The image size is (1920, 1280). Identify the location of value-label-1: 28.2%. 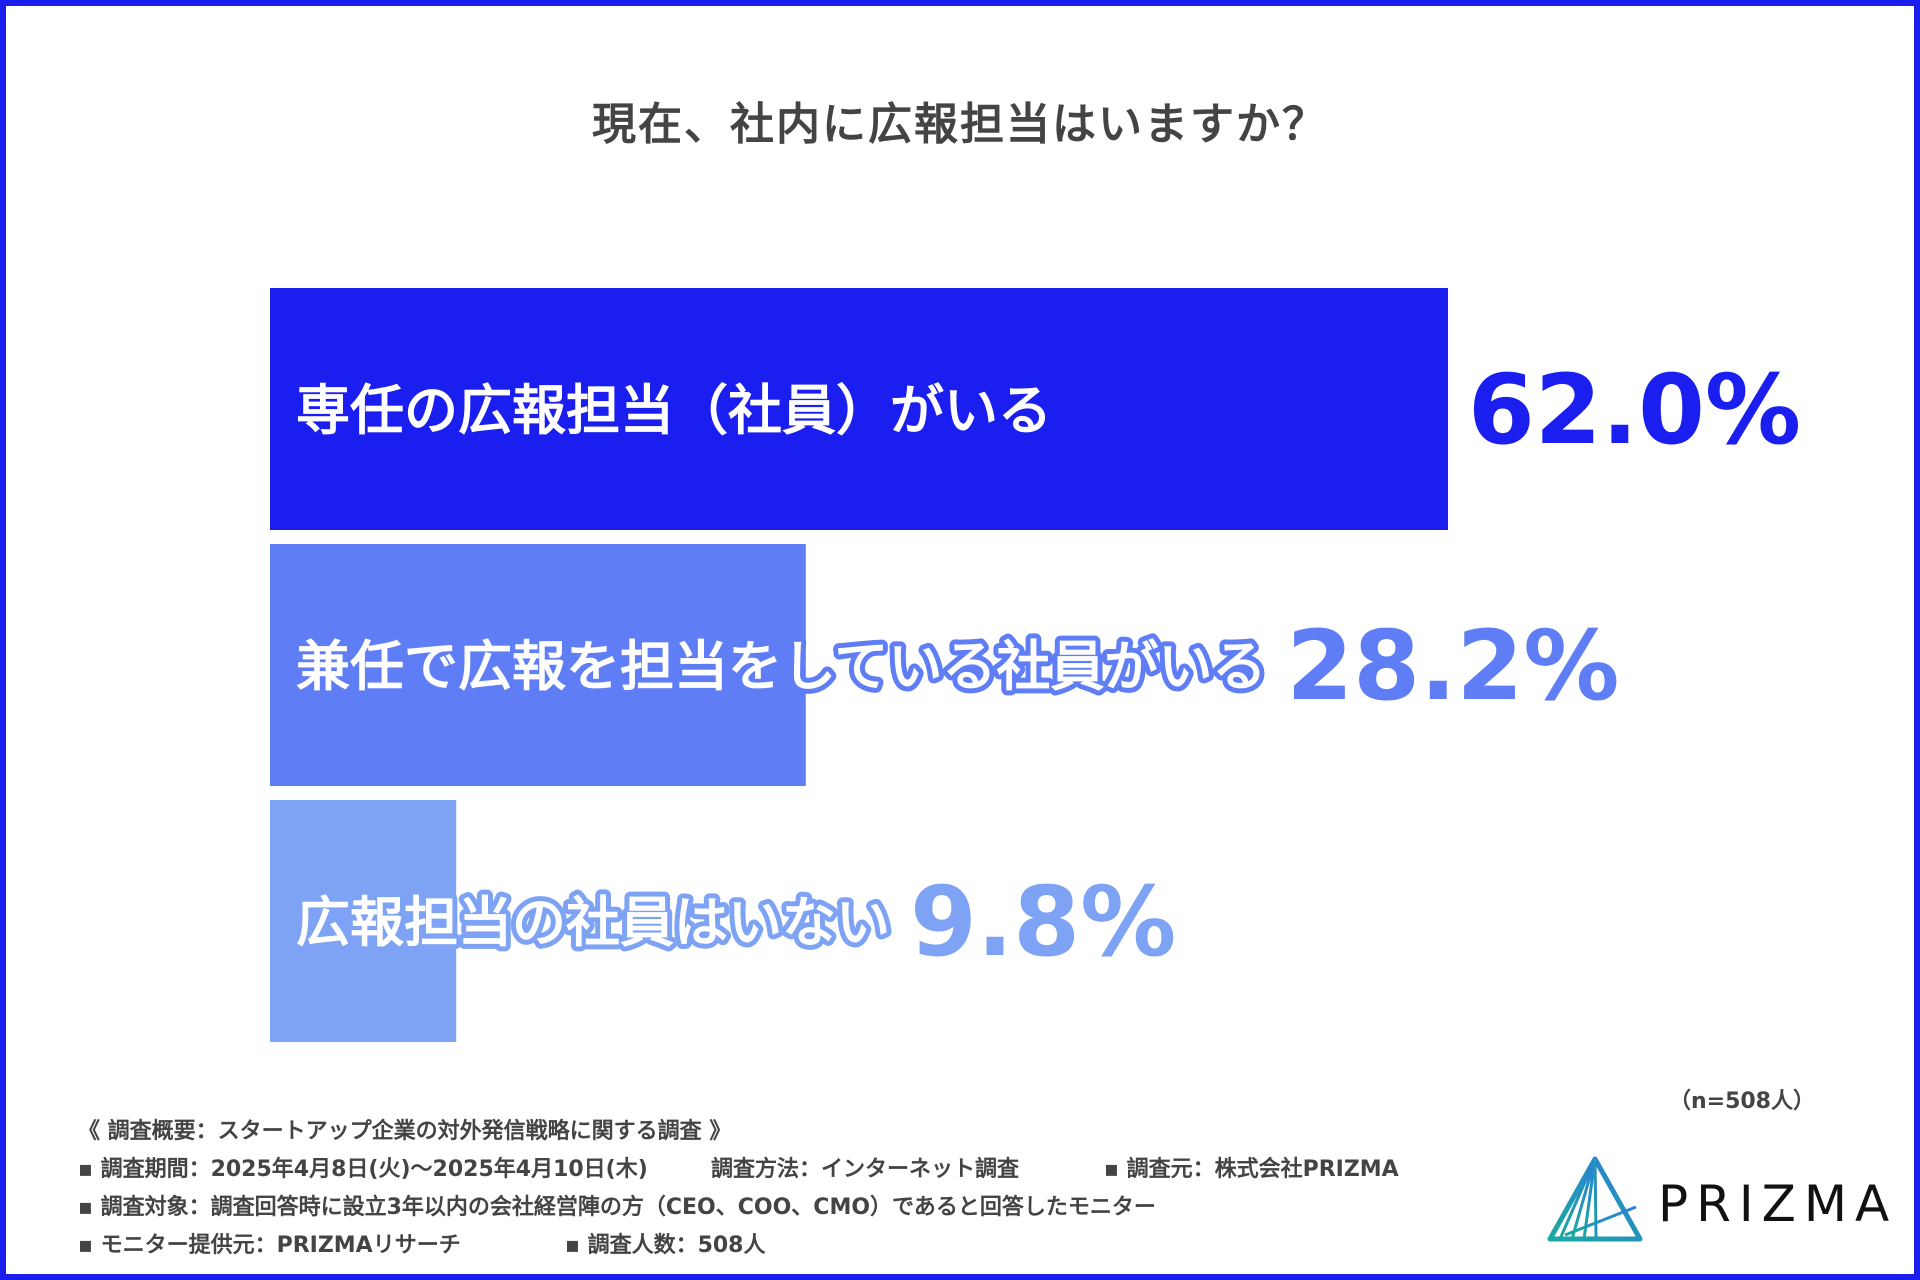
(1452, 666).